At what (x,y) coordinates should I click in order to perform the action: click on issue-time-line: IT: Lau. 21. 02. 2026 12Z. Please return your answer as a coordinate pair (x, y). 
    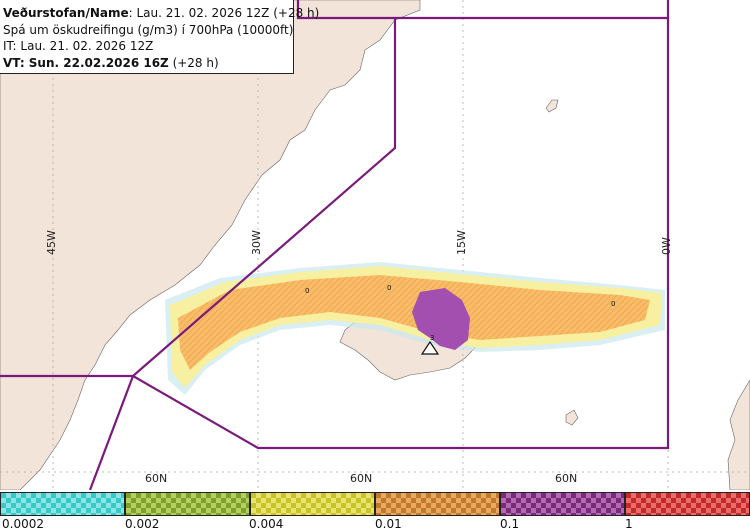
    Looking at the image, I should click on (78, 46).